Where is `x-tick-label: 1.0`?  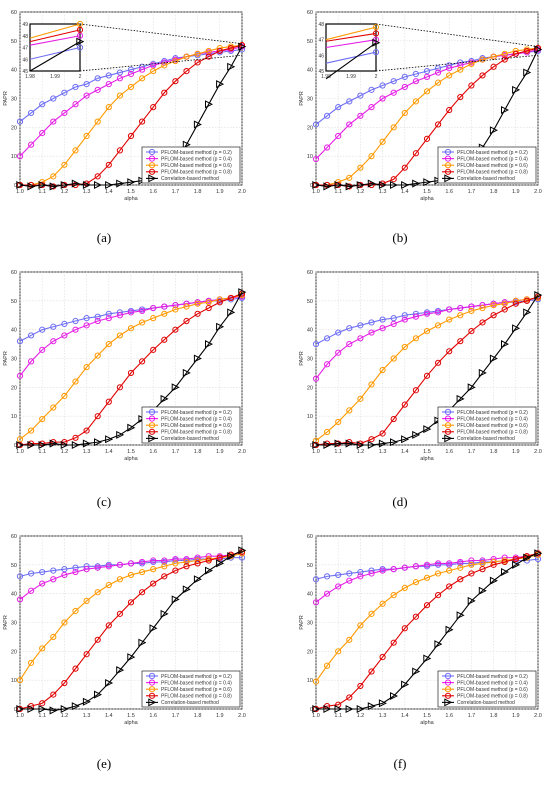 x-tick-label: 1.0 is located at coordinates (316, 716).